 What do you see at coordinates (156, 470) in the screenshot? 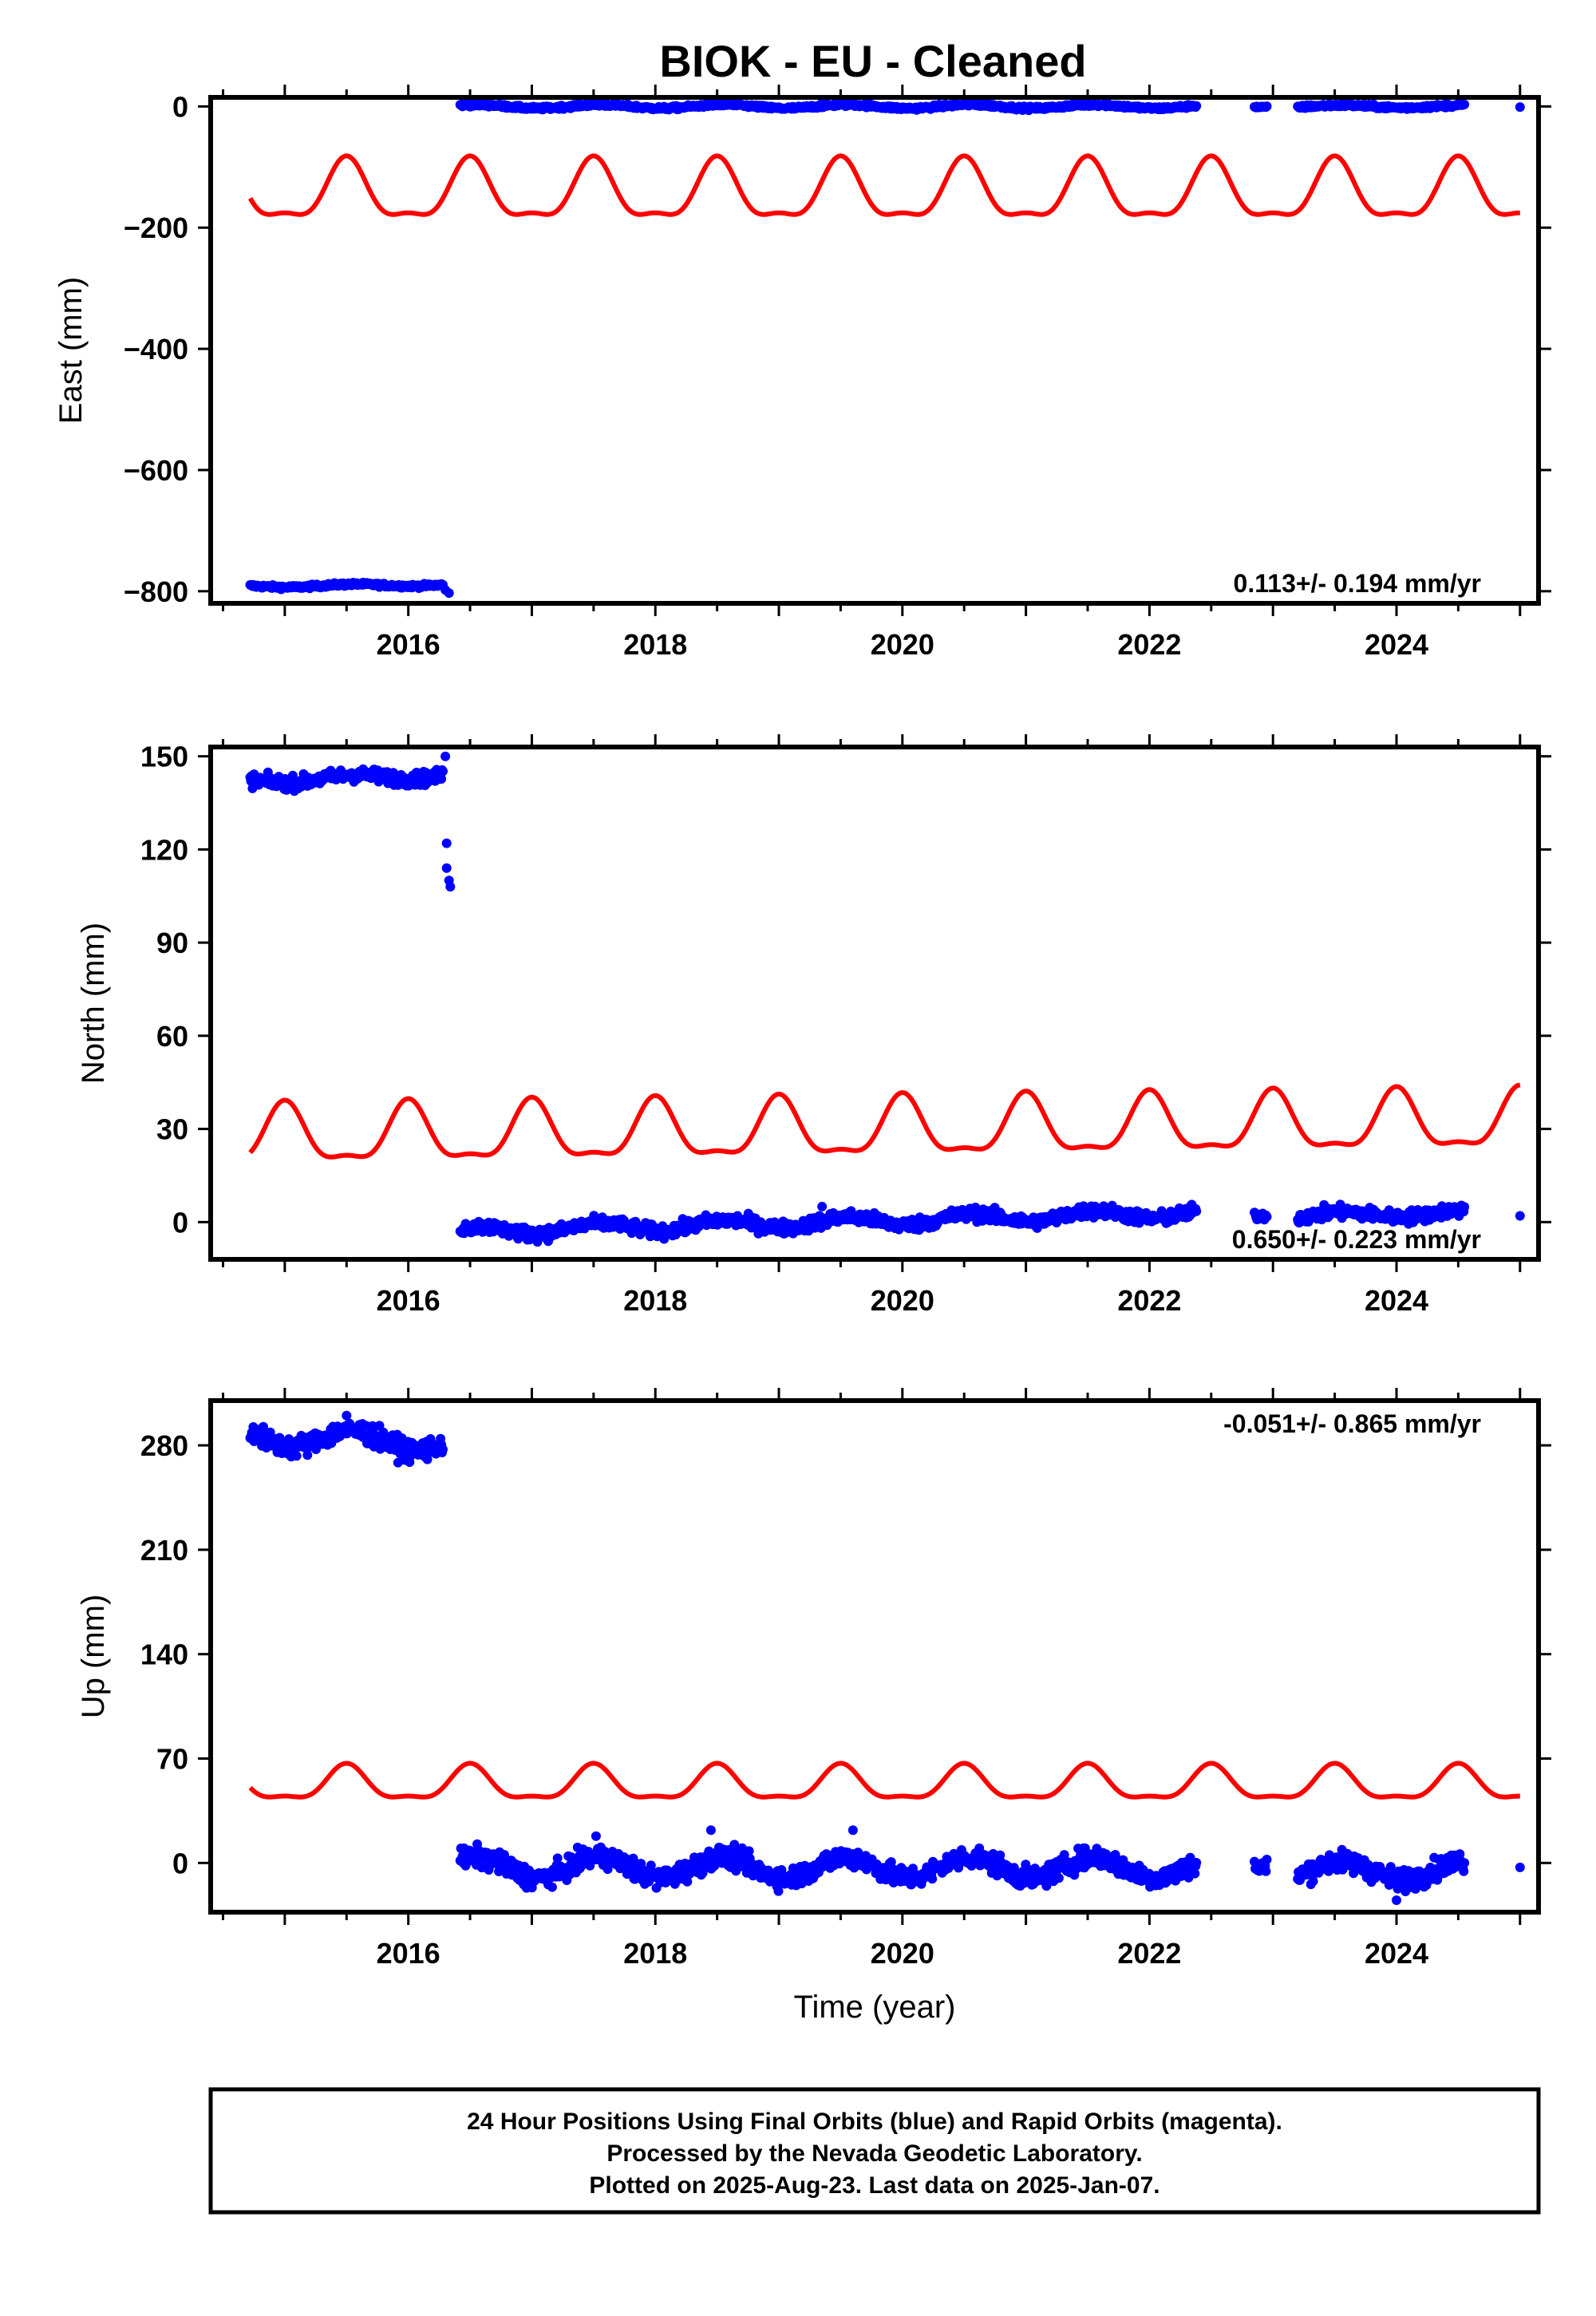
I see `east-y-tick-label: −600` at bounding box center [156, 470].